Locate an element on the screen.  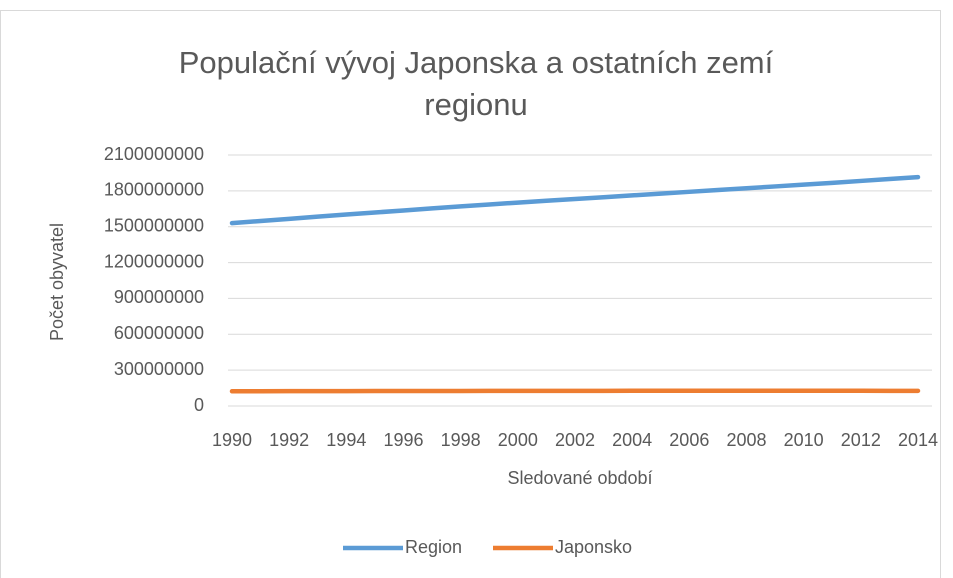
series-line is located at coordinates (575, 200).